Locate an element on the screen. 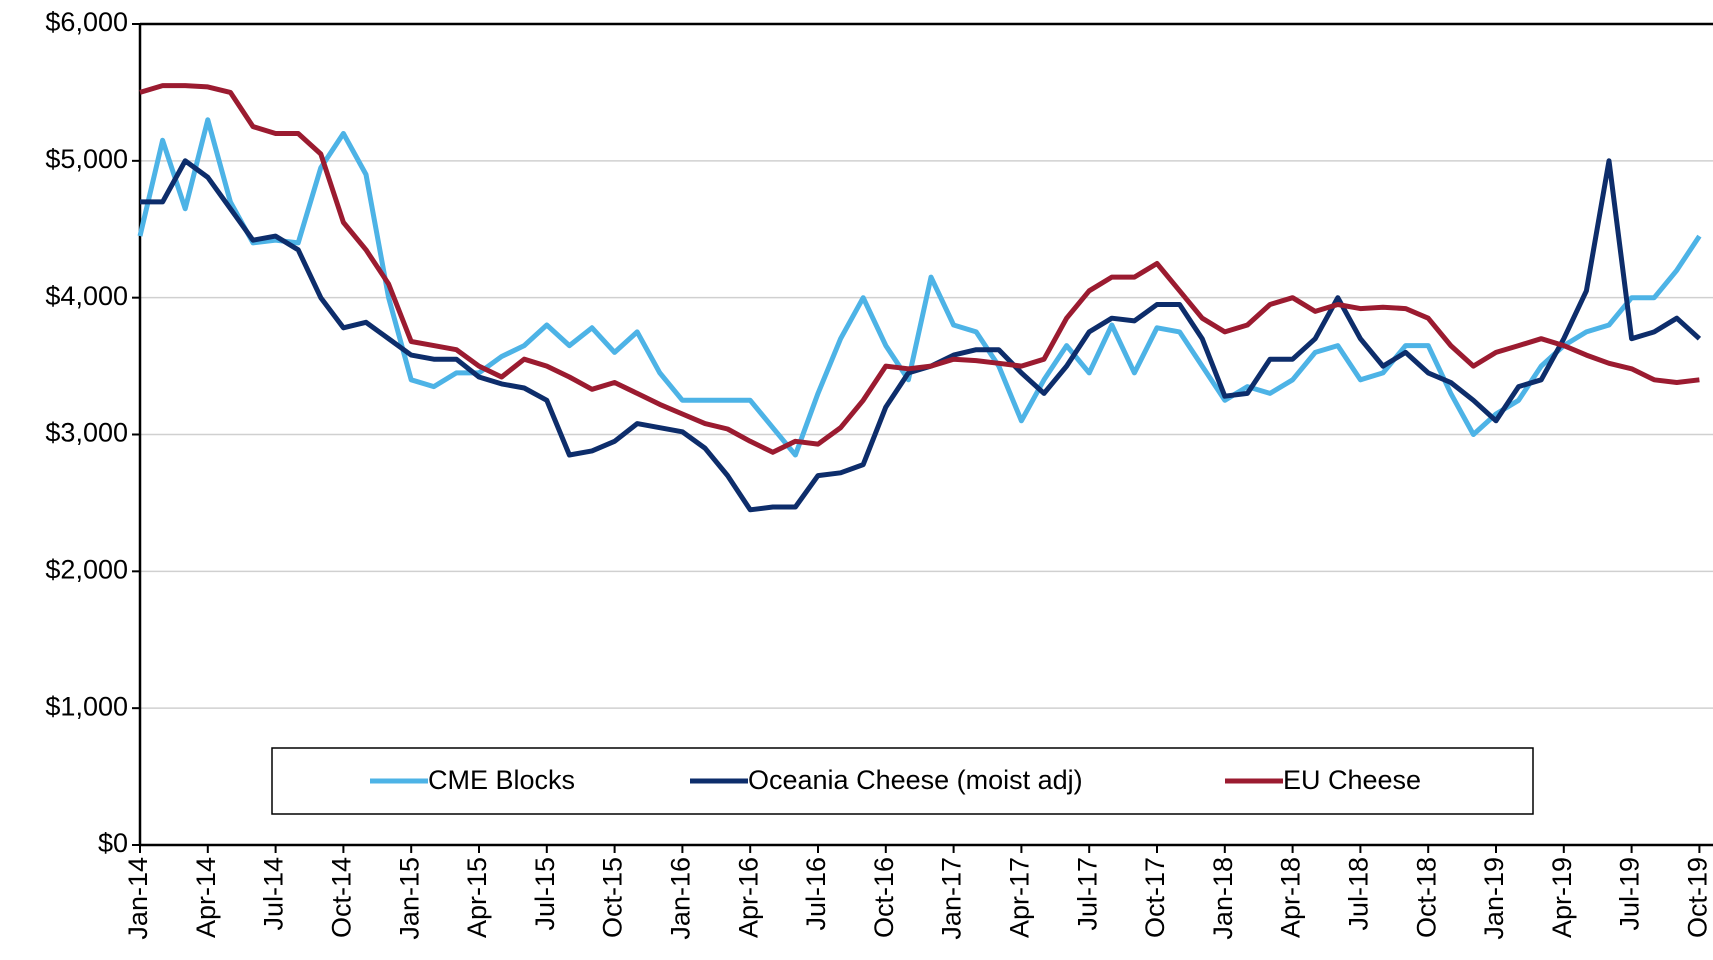 This screenshot has width=1713, height=960. x-tick-label: Oct-17 is located at coordinates (1155, 897).